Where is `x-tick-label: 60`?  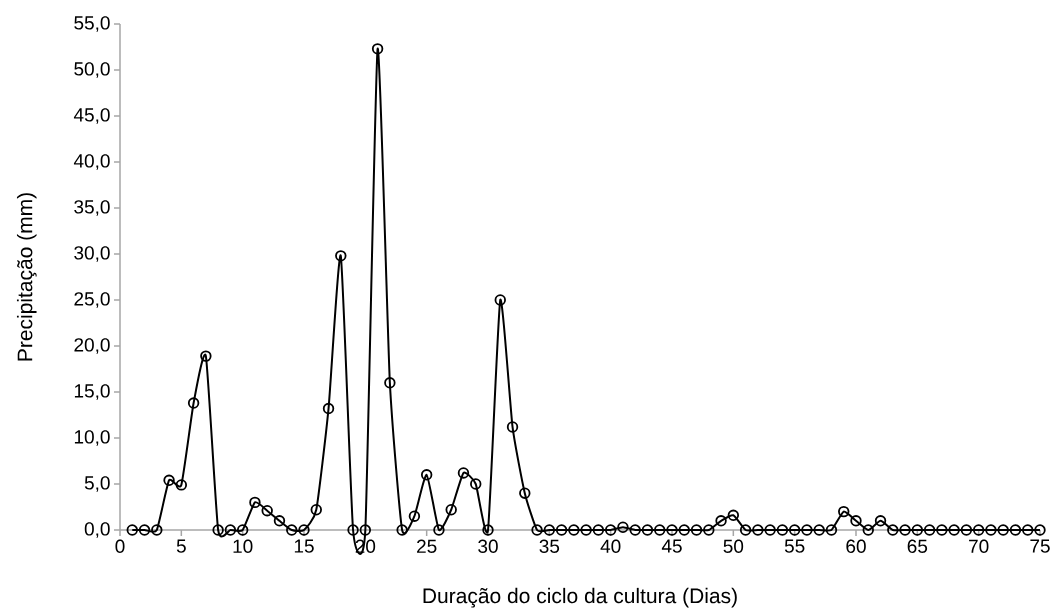 x-tick-label: 60 is located at coordinates (856, 546).